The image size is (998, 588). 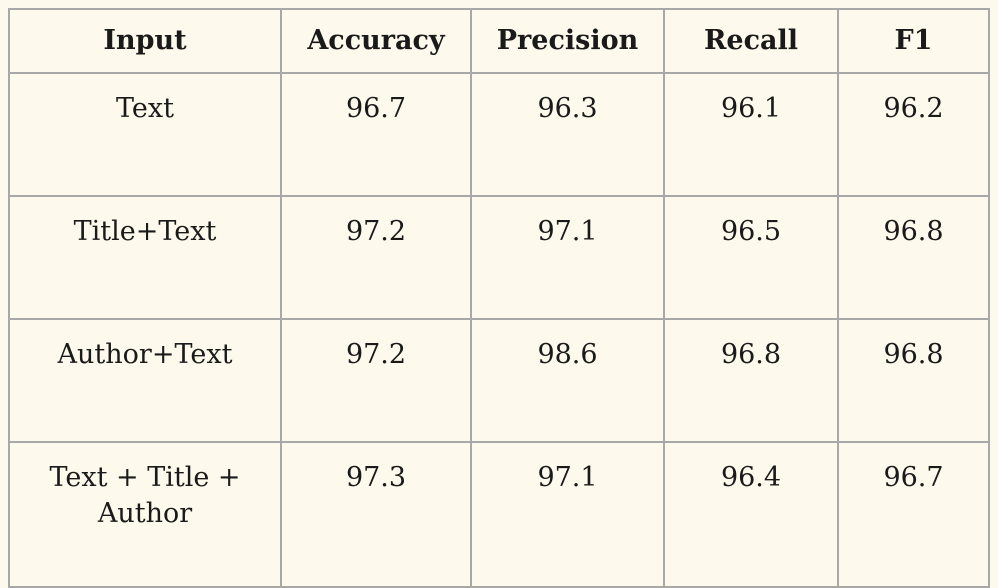 I want to click on column-header-precision: Precision, so click(x=567, y=41).